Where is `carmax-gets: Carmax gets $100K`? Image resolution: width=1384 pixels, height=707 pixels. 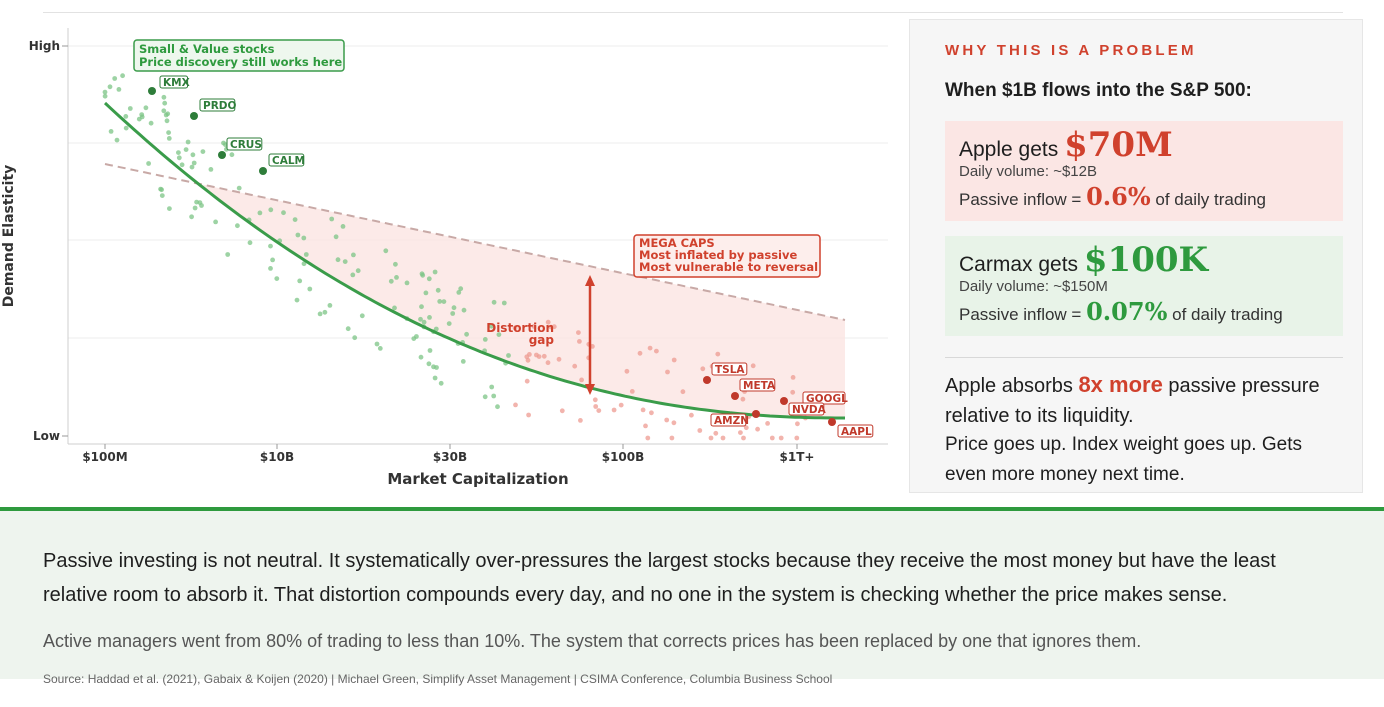 carmax-gets: Carmax gets $100K is located at coordinates (1144, 260).